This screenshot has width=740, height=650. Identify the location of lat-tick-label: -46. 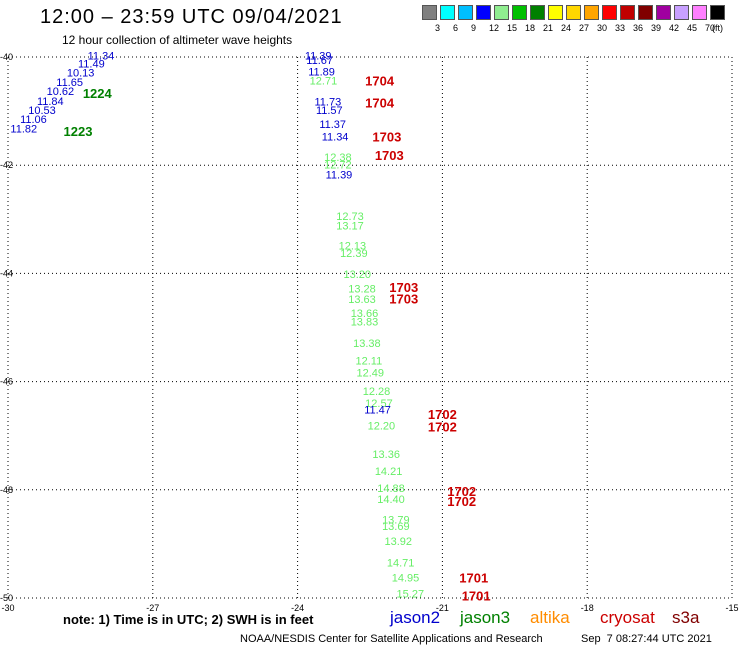
(6, 382).